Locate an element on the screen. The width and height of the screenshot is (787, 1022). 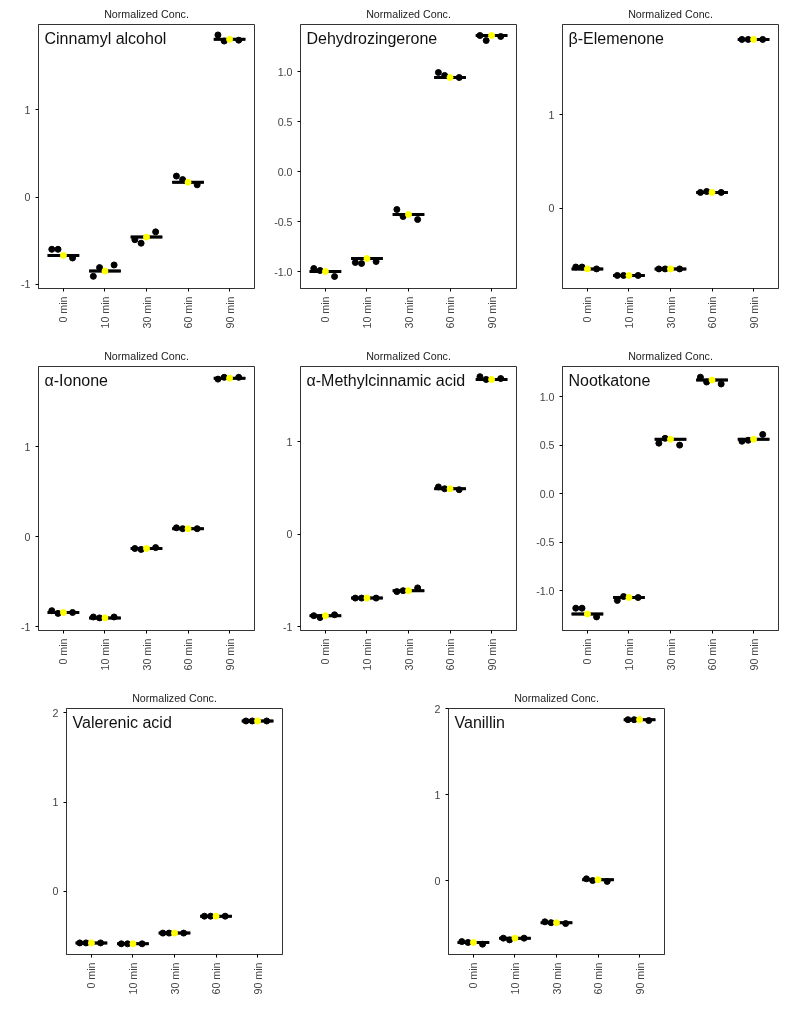
annotation: α-Ionone is located at coordinates (76, 380).